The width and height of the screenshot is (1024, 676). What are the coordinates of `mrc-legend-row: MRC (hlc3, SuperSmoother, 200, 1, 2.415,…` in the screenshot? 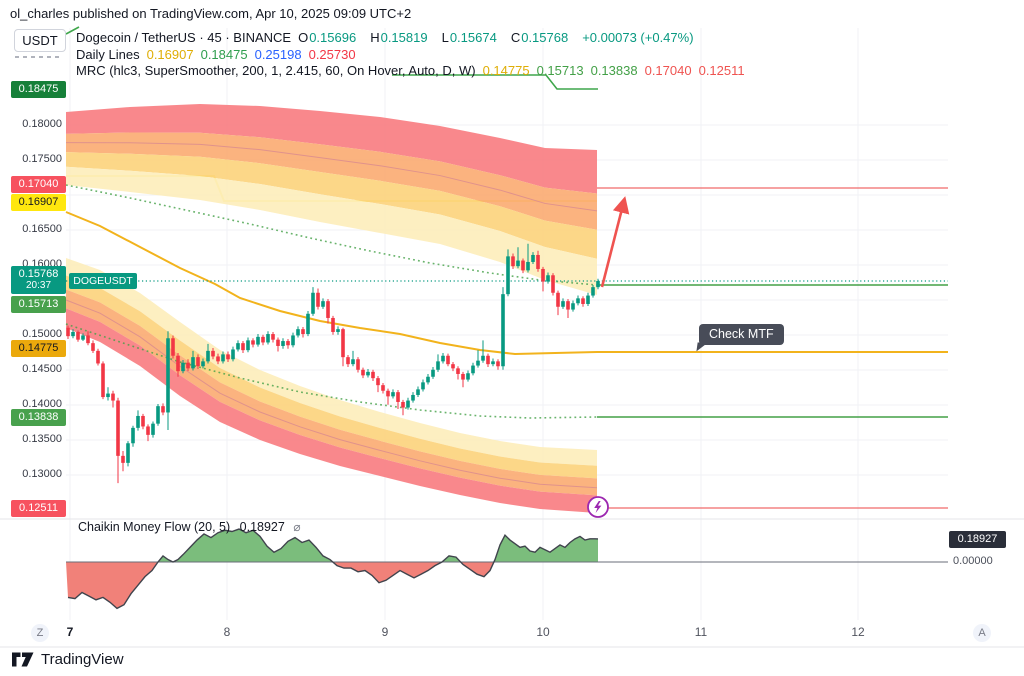 It's located at (414, 70).